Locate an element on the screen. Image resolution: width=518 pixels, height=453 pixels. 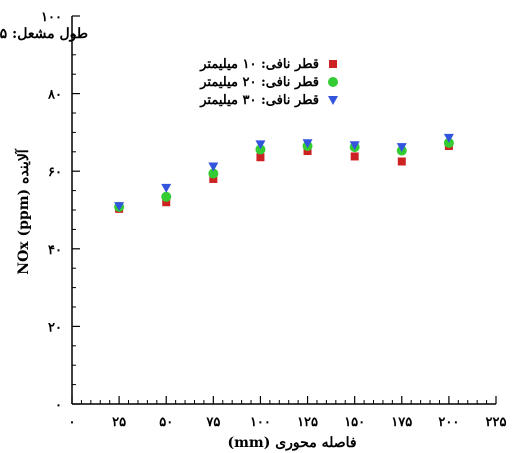
legend-label-1: قطر نافی: ۱۰ میلیمتر is located at coordinates (259, 64).